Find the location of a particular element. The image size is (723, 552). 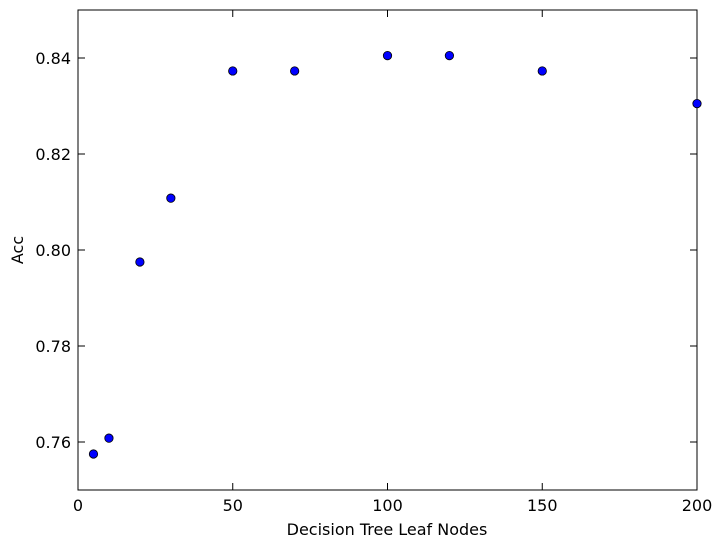

y-tick-label: 0.84 is located at coordinates (53, 58).